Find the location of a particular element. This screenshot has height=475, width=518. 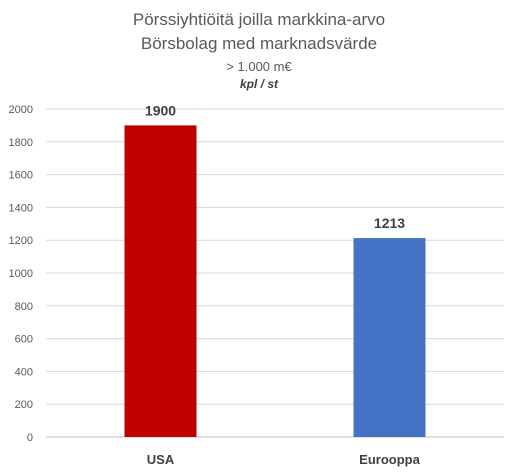

y-tick-label: 400 is located at coordinates (24, 372).